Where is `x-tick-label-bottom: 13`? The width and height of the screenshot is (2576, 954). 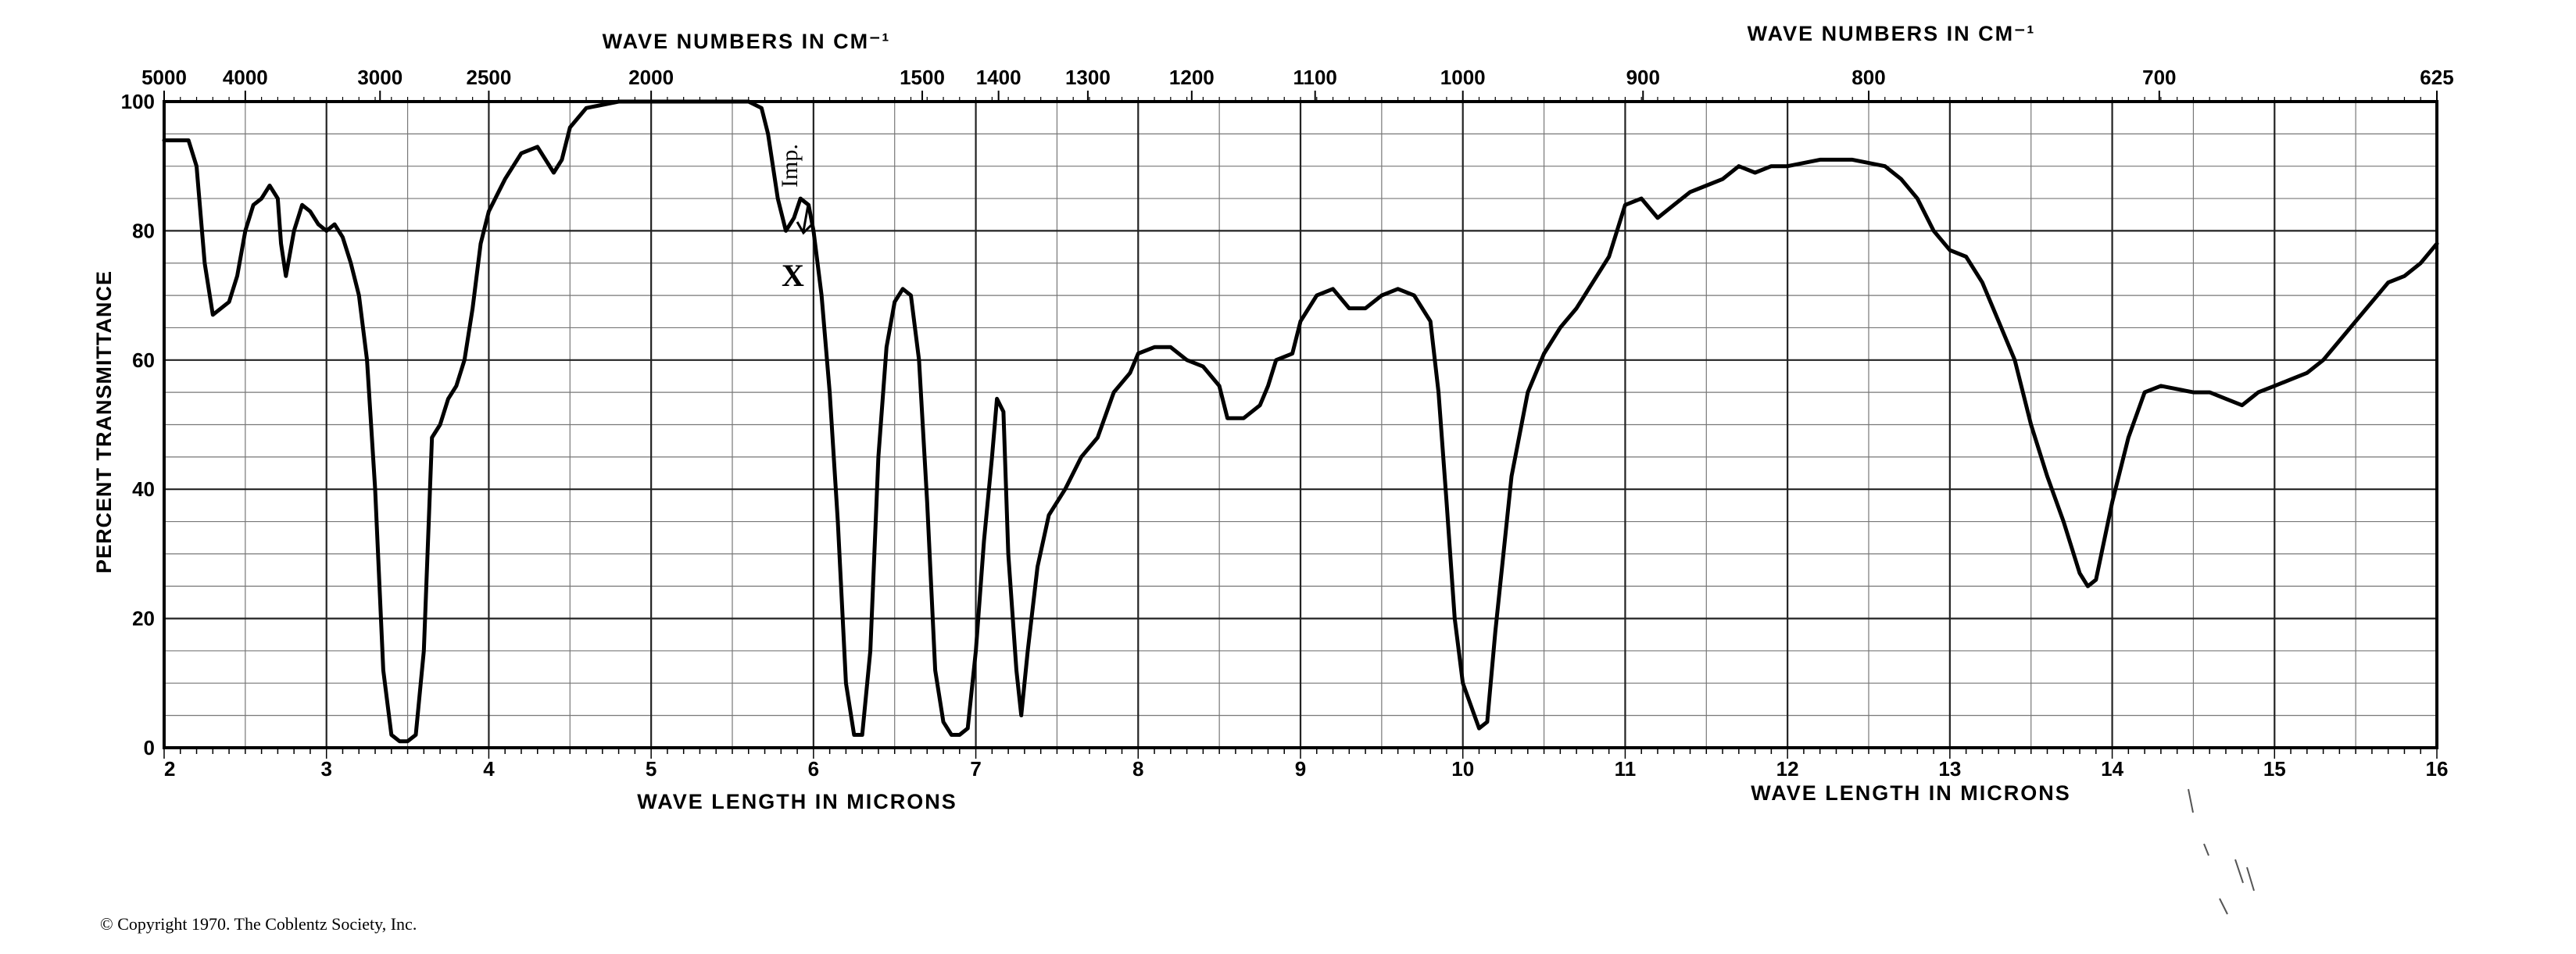
x-tick-label-bottom: 13 is located at coordinates (1949, 769).